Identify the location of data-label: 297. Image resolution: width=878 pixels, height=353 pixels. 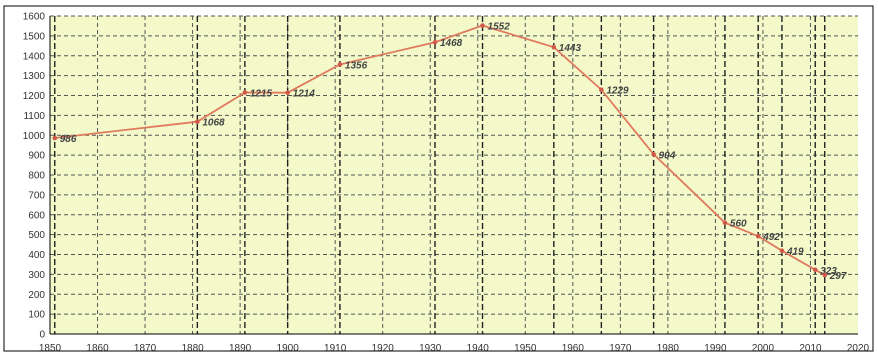
(838, 276).